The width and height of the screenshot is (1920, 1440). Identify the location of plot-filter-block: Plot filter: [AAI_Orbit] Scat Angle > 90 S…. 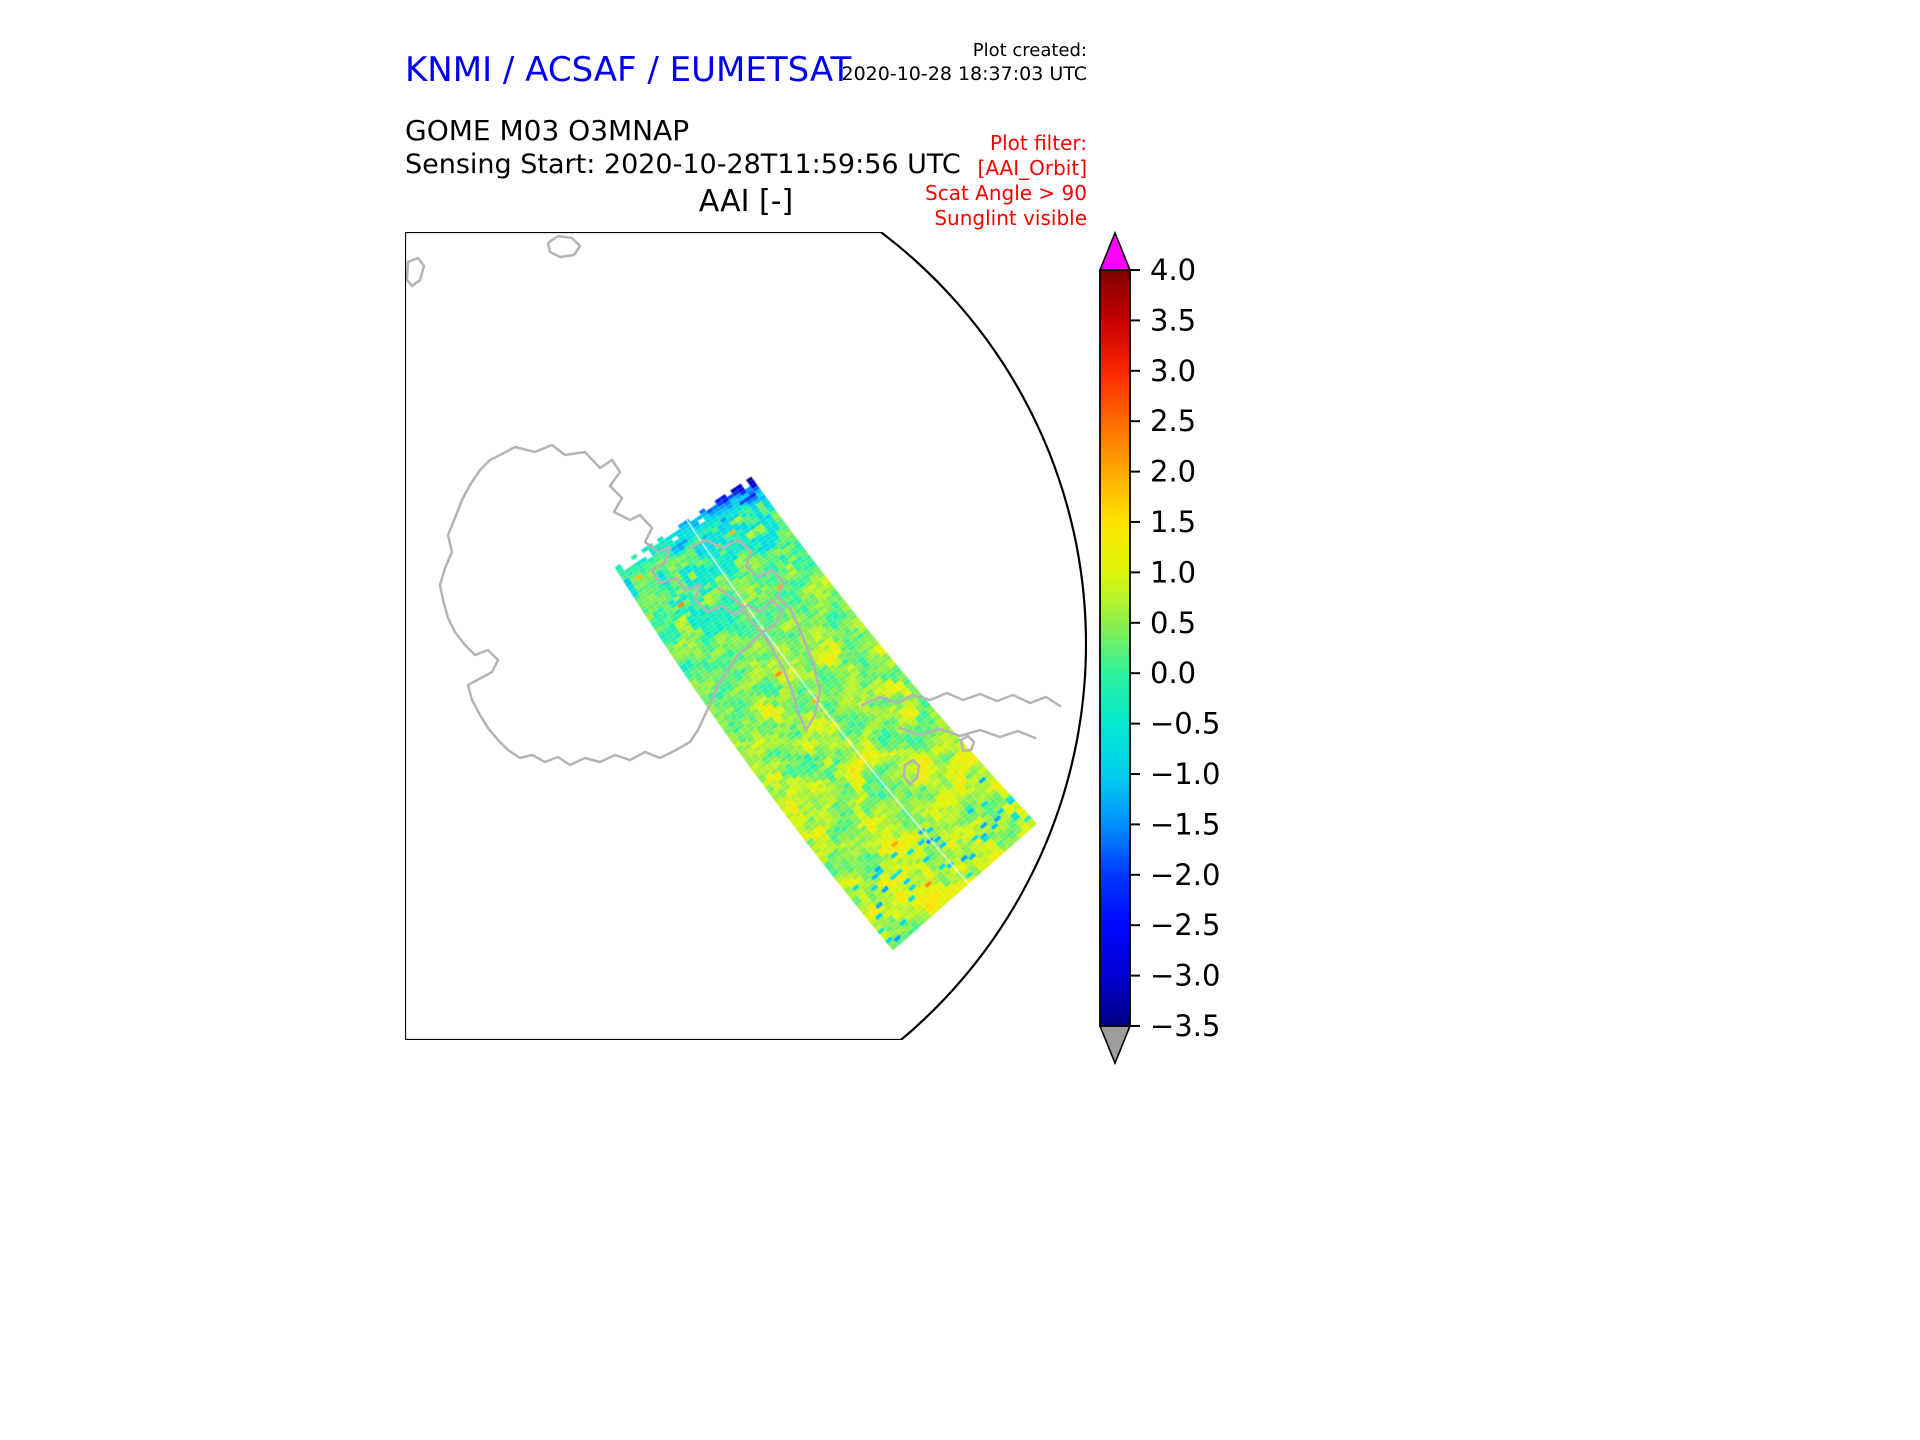
(1006, 181).